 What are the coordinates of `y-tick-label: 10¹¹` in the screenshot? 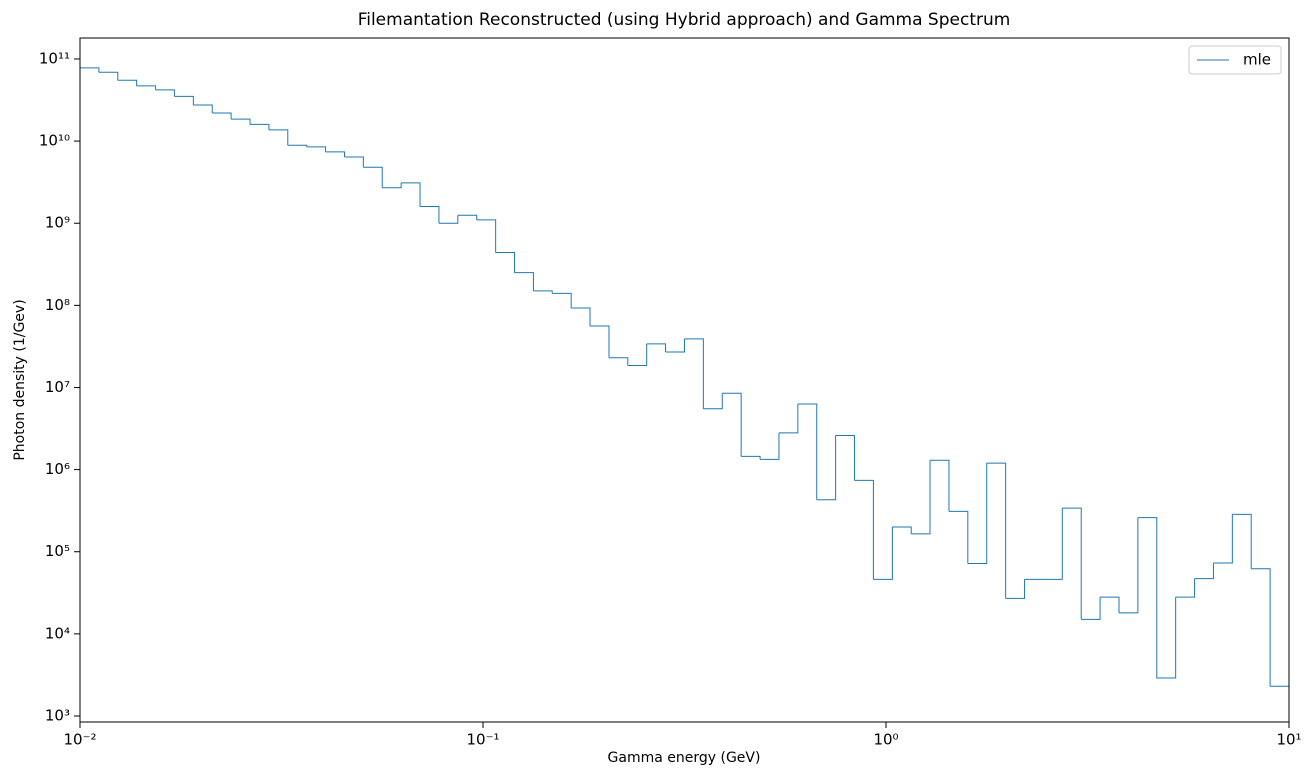 It's located at (54, 58).